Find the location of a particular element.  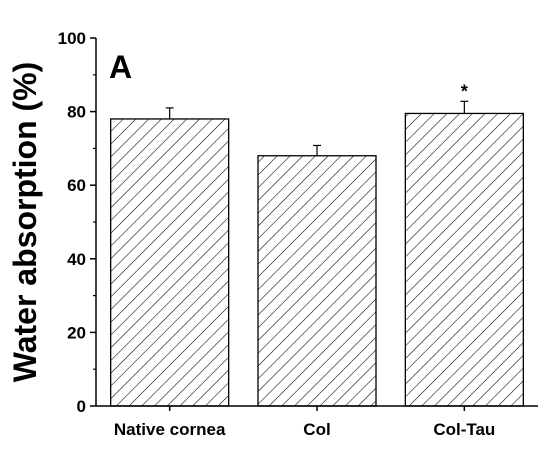

panel-label: A is located at coordinates (120, 67).